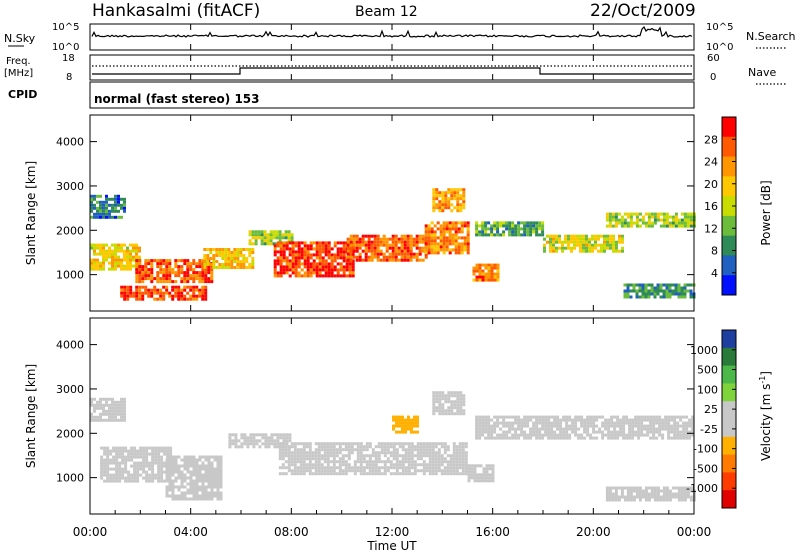  I want to click on noise-left-tick-bottom: 10^0, so click(65, 47).